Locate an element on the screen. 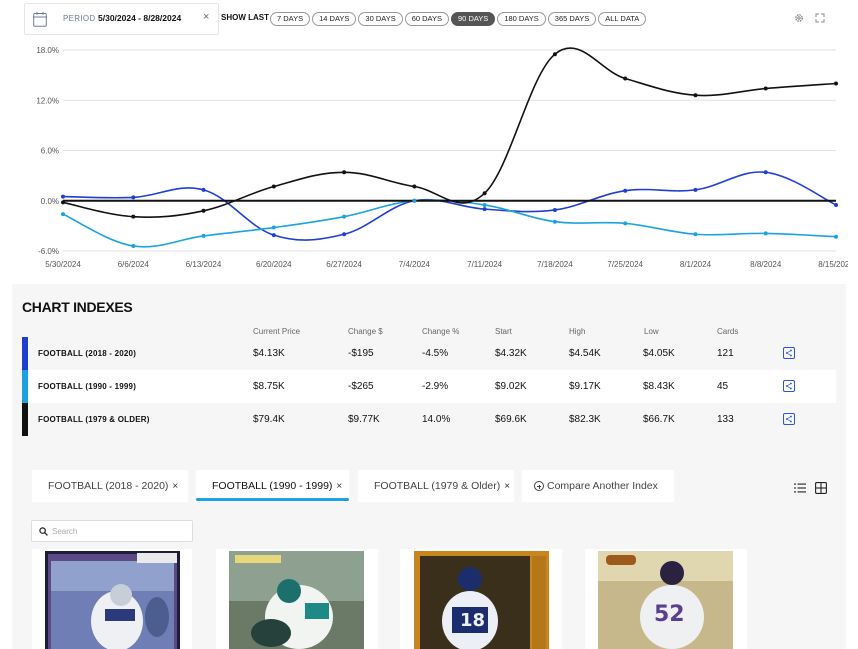 Image resolution: width=858 pixels, height=649 pixels. range-button-90-days: 90 DAYS is located at coordinates (473, 19).